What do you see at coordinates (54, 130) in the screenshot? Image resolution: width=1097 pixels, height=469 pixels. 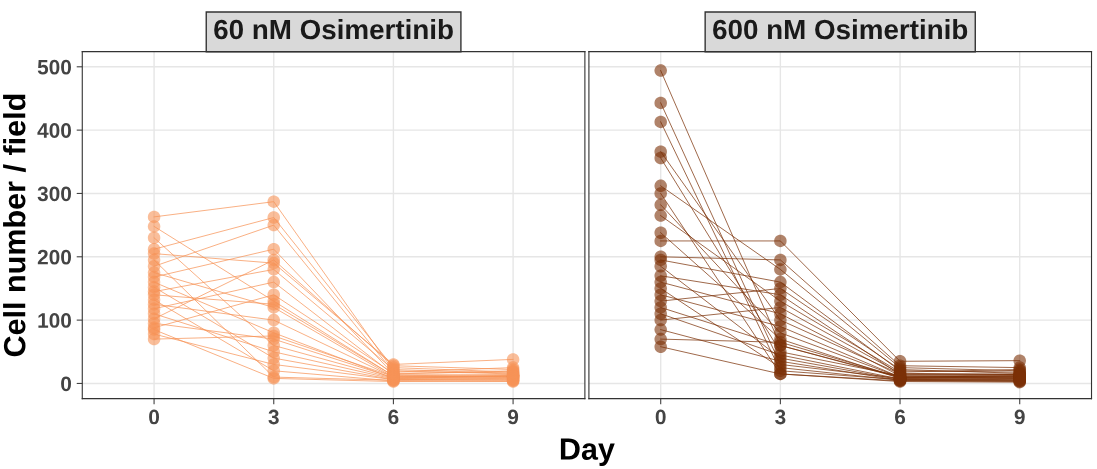 I see `y-tick-label: 400` at bounding box center [54, 130].